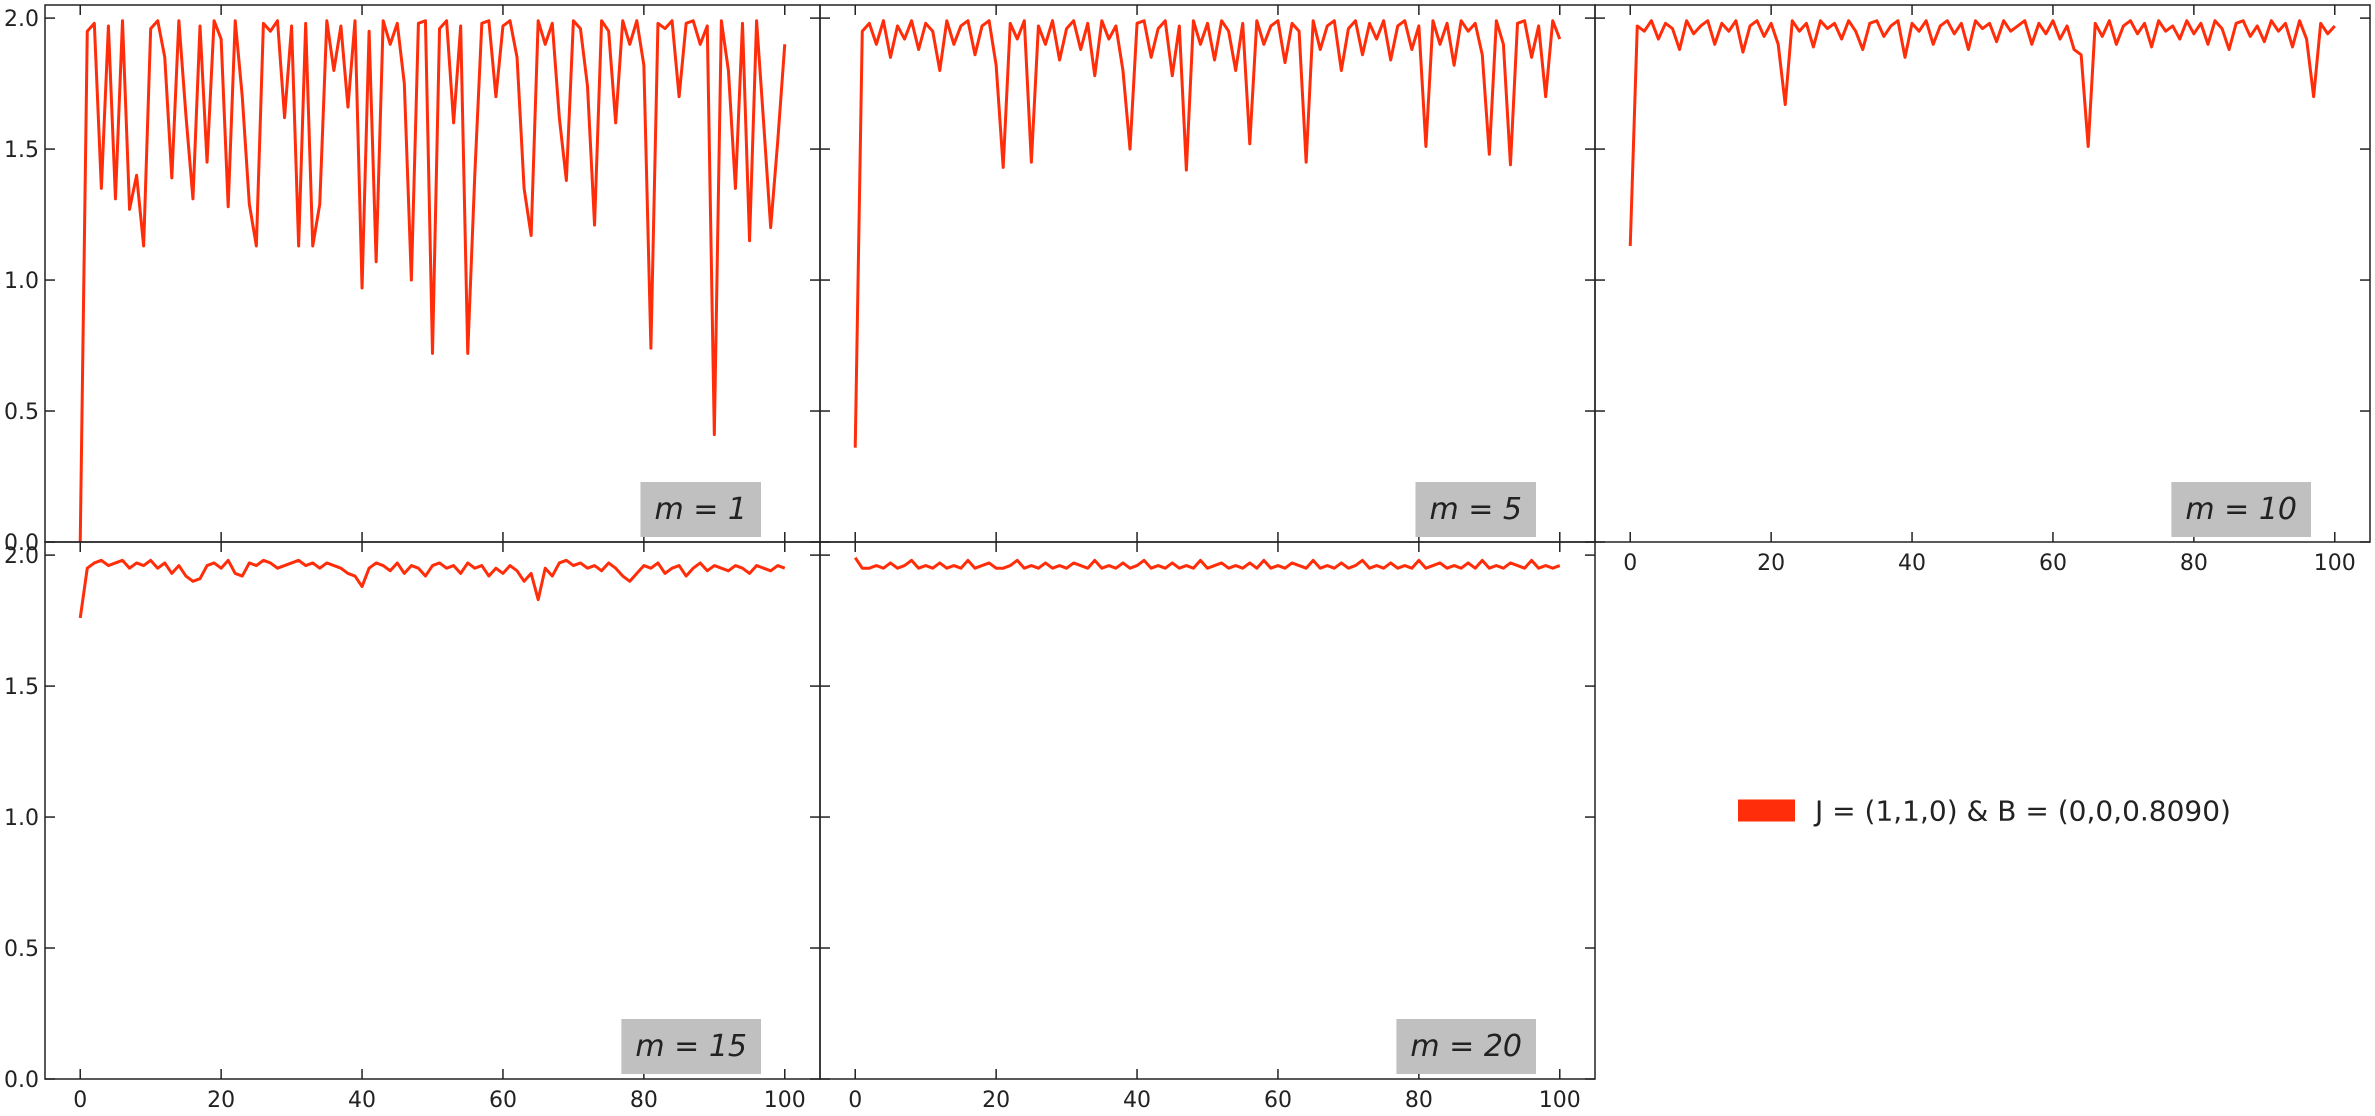  I want to click on legend-swatch, so click(1766, 810).